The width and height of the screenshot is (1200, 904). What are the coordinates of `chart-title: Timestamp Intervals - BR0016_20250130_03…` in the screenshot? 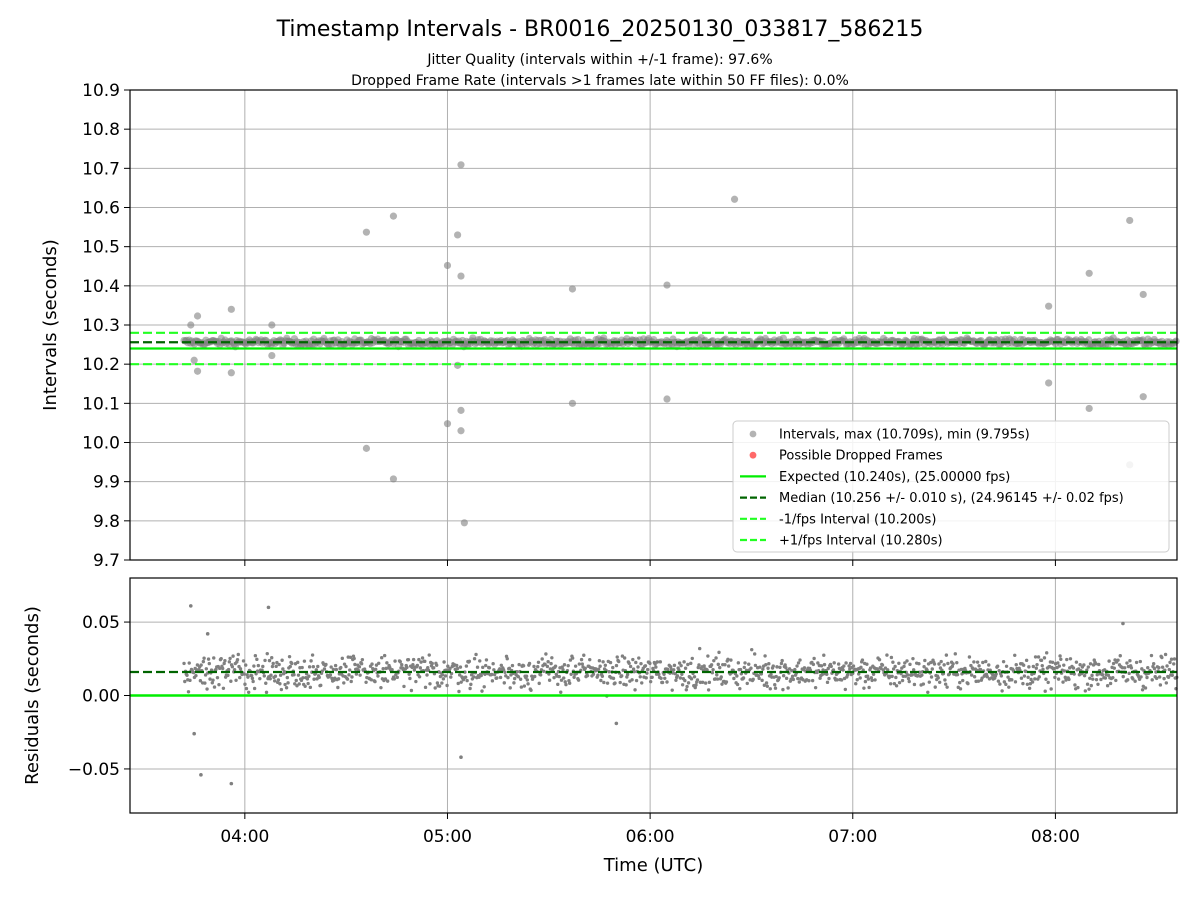 It's located at (600, 29).